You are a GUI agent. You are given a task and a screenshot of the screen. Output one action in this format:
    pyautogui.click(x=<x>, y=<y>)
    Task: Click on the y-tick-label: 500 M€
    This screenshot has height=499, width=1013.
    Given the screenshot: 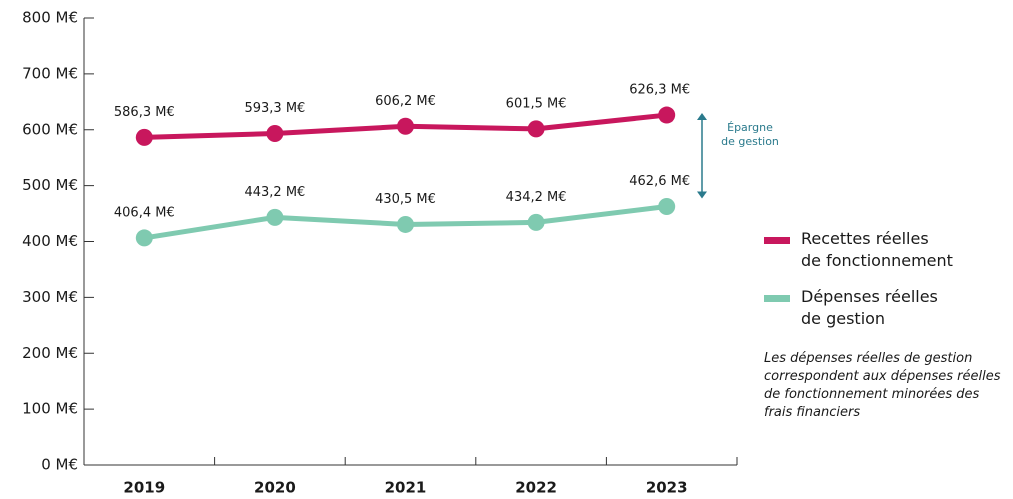 What is the action you would take?
    pyautogui.click(x=50, y=185)
    